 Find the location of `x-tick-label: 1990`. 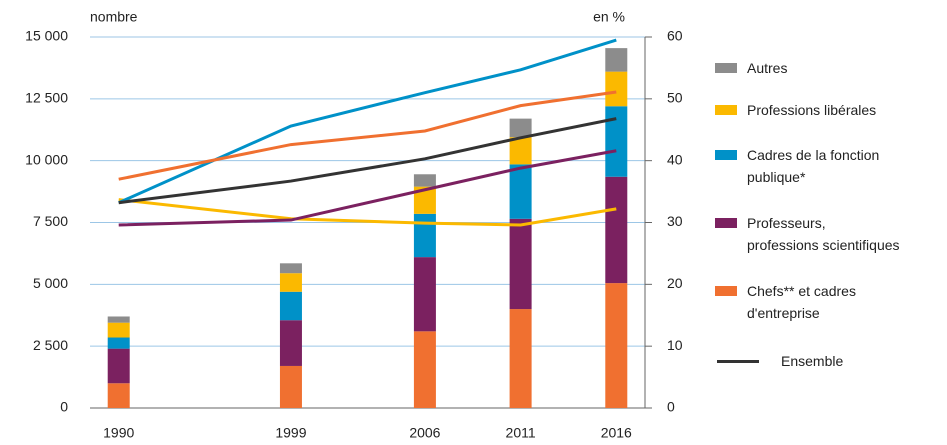

x-tick-label: 1990 is located at coordinates (118, 433).